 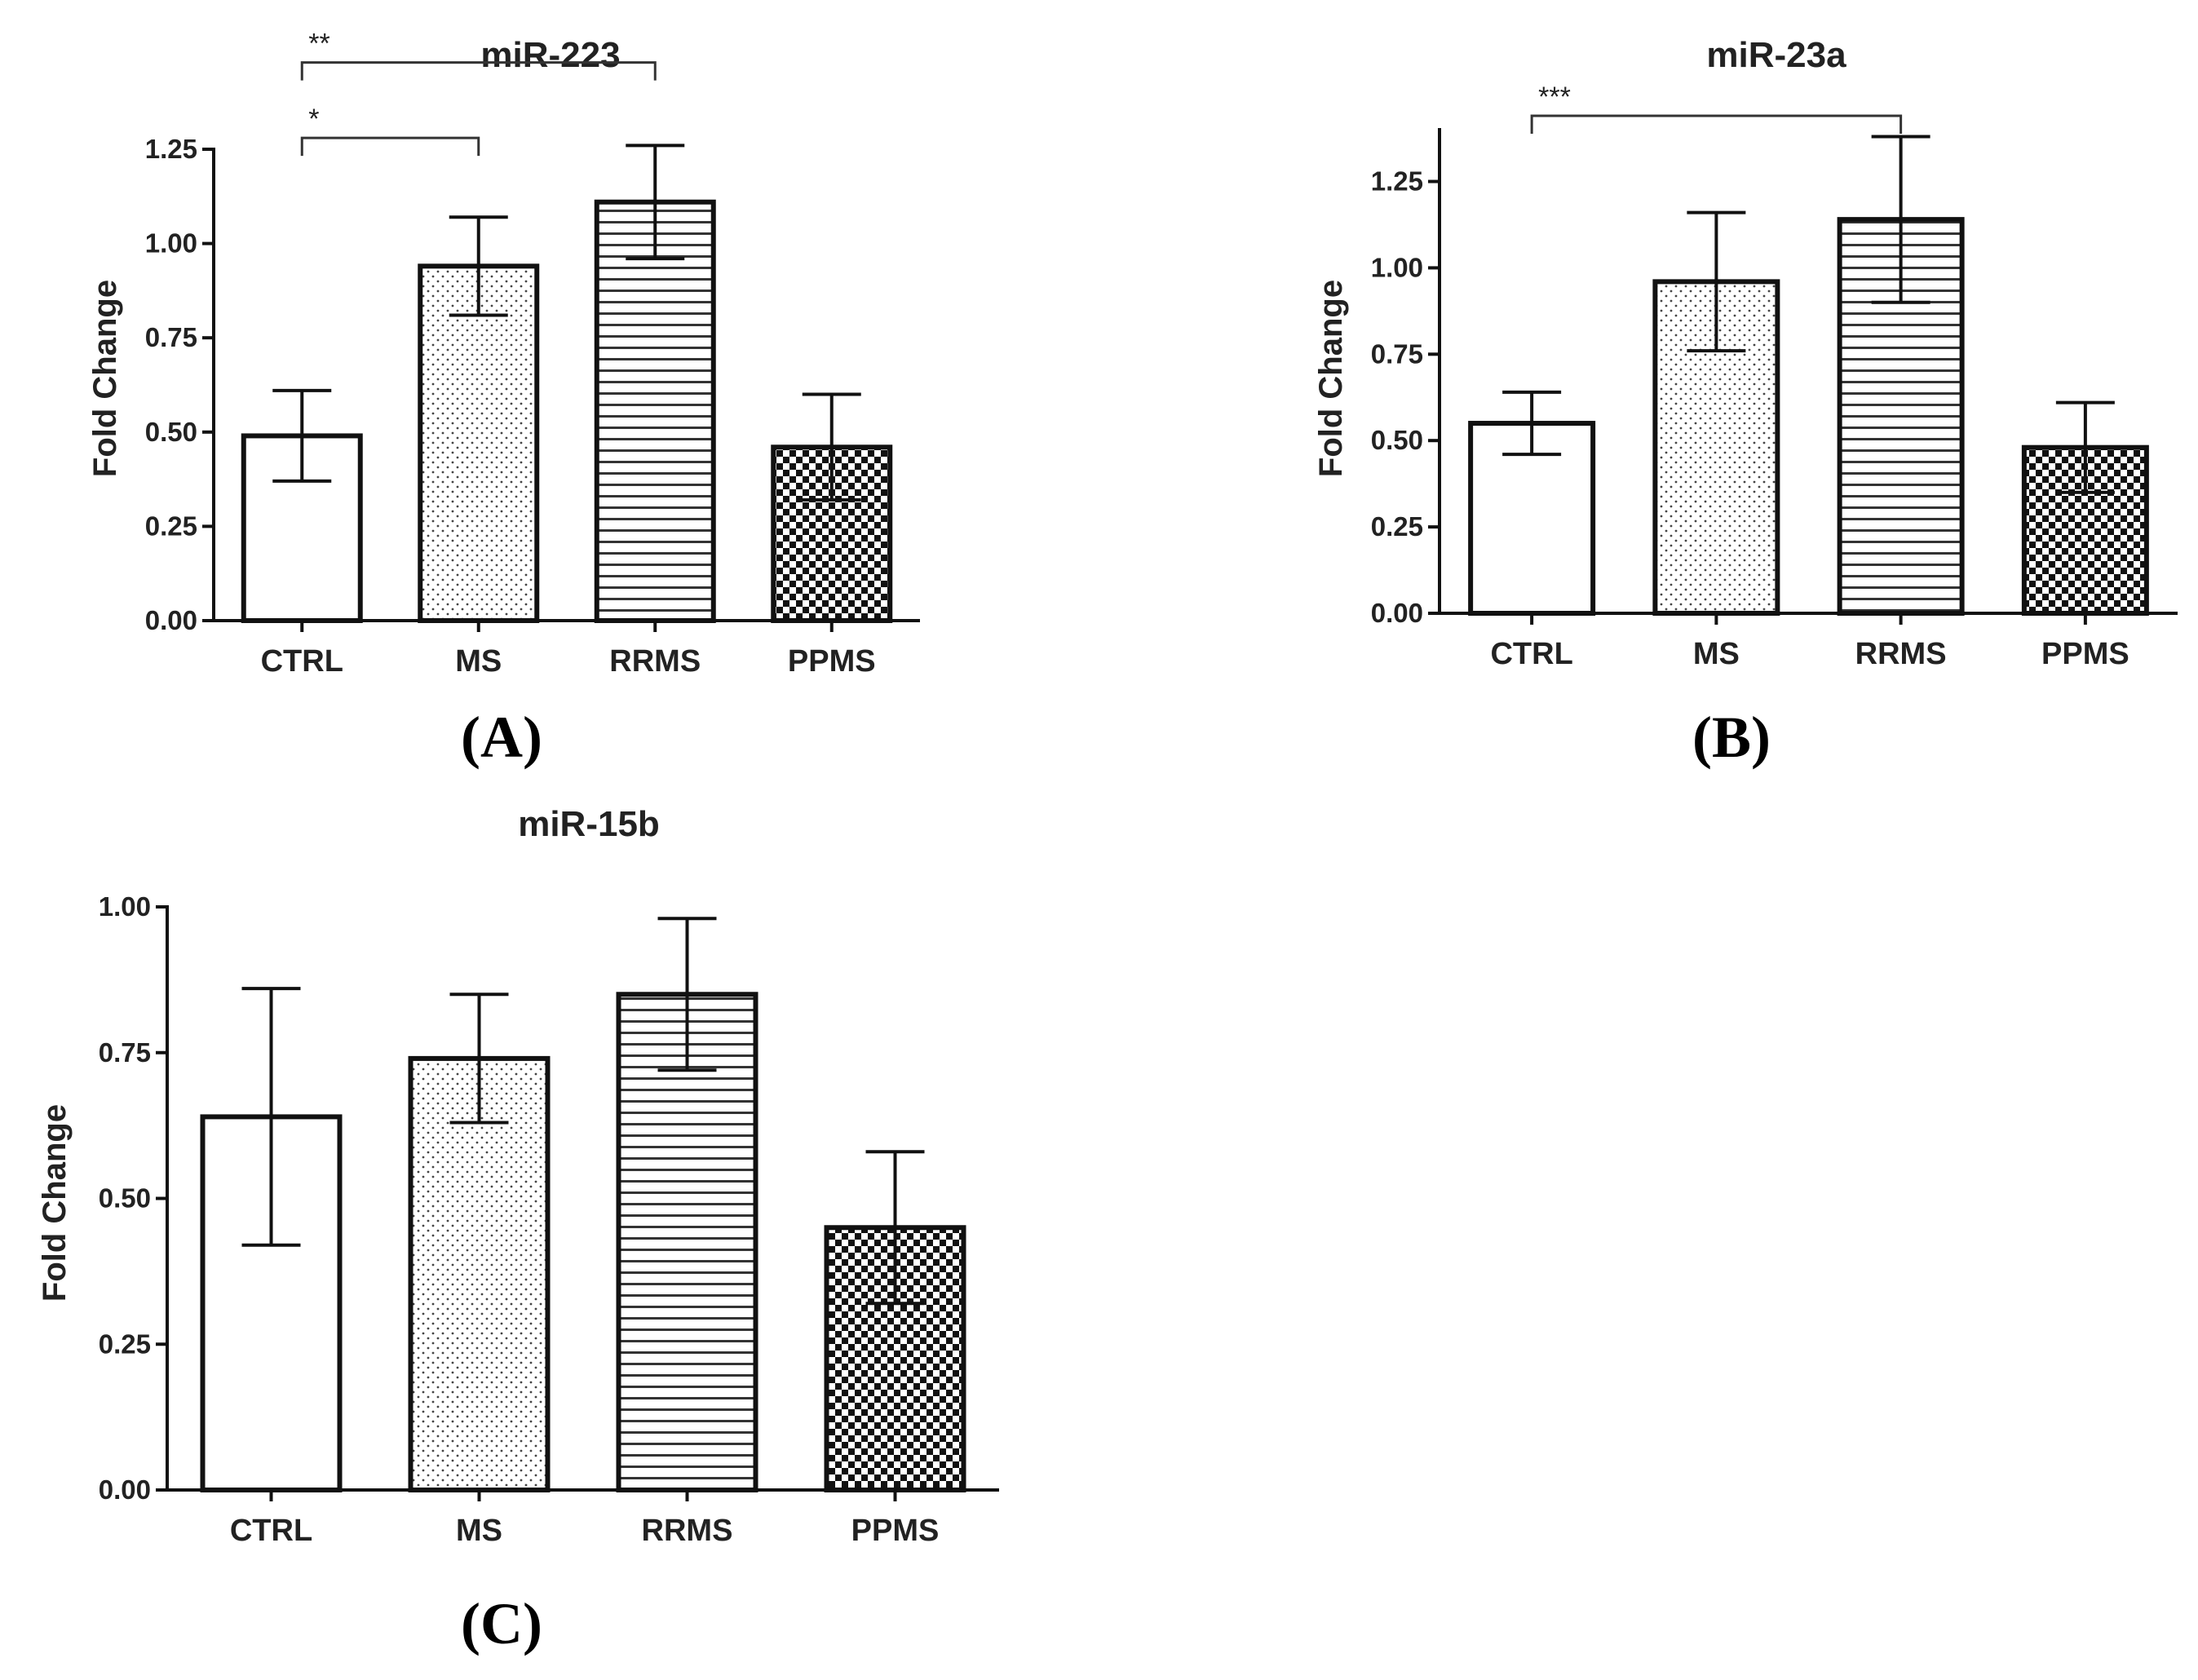 I want to click on bar-rrms, so click(x=655, y=411).